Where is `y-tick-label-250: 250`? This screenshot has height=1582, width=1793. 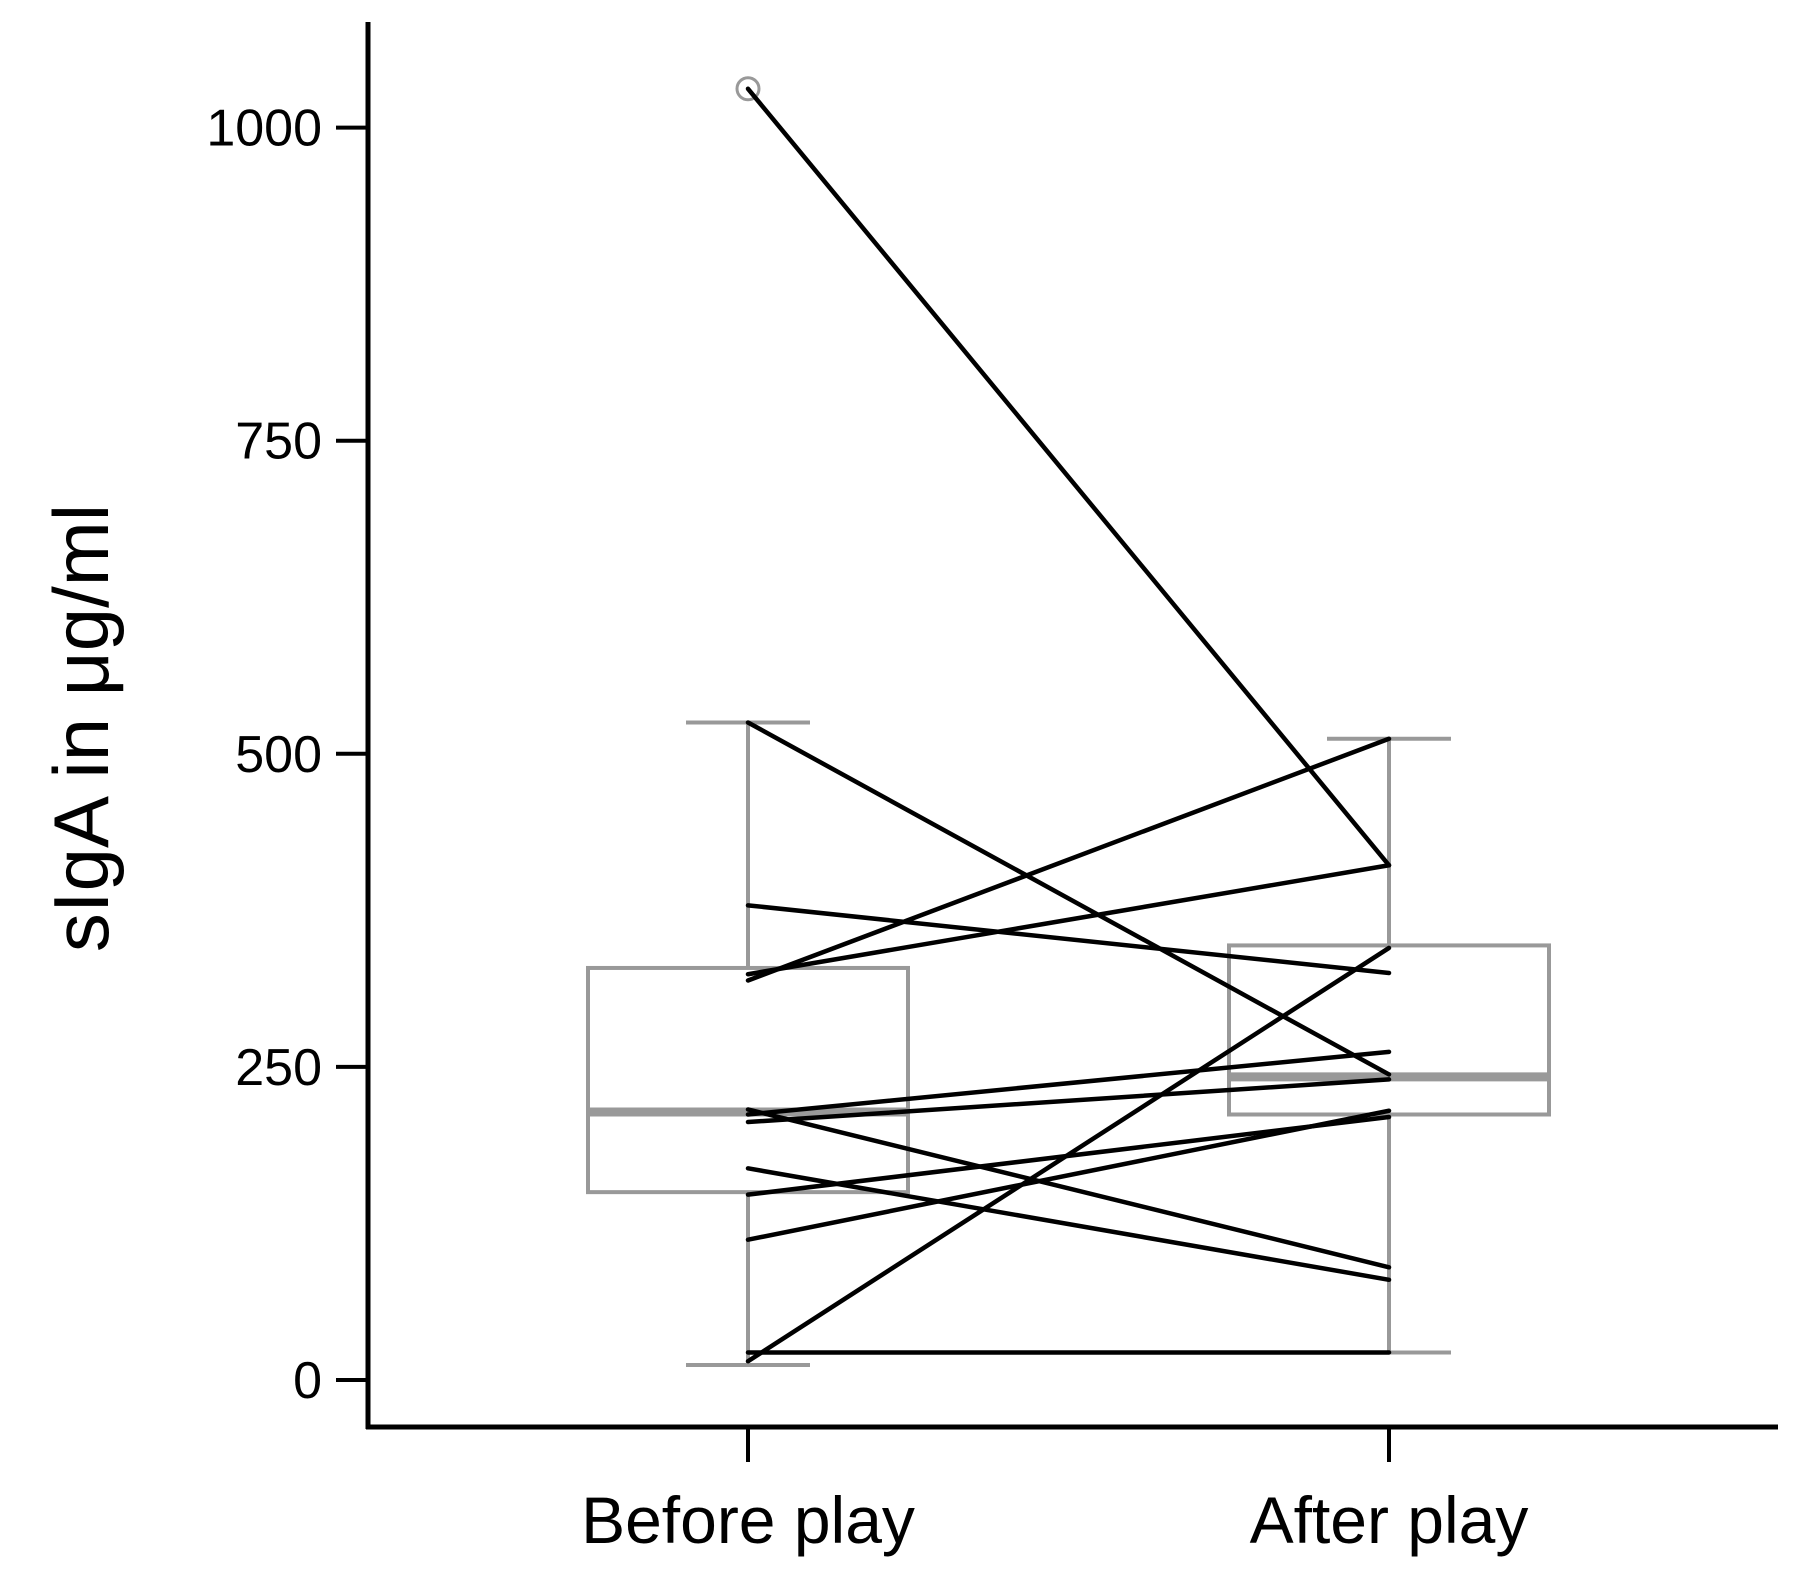
y-tick-label-250: 250 is located at coordinates (278, 1068).